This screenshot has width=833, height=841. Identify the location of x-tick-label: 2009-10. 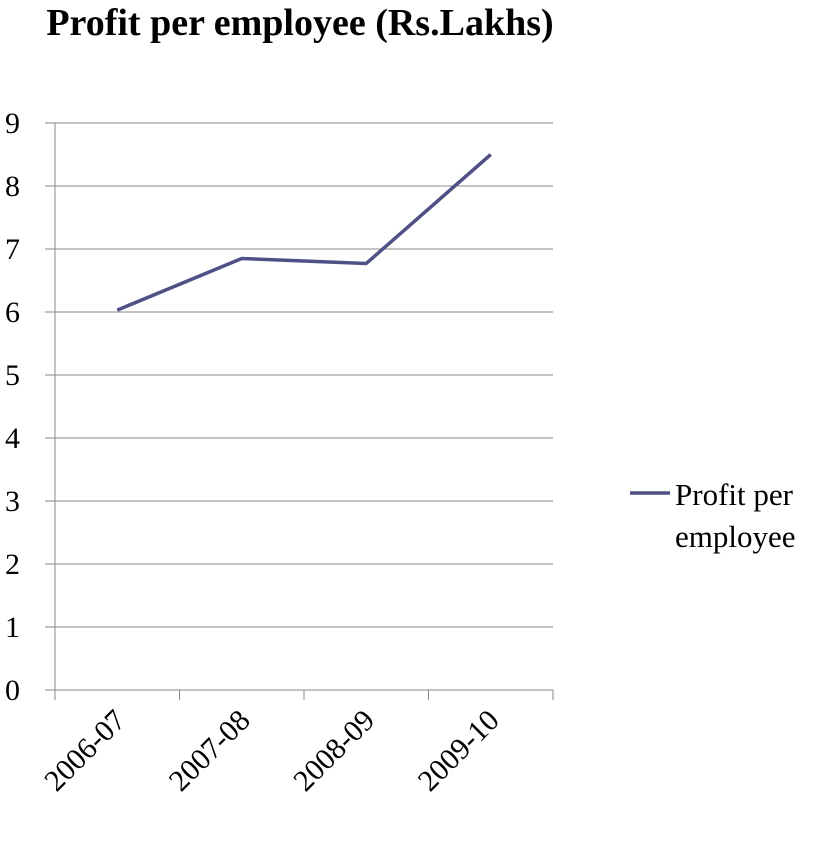
(459, 751).